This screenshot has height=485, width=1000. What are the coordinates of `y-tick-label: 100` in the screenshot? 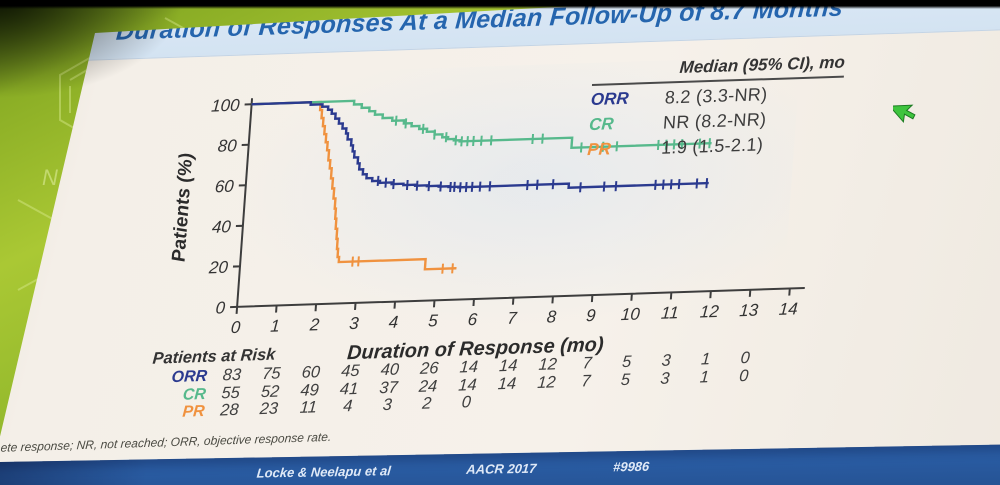 It's located at (226, 106).